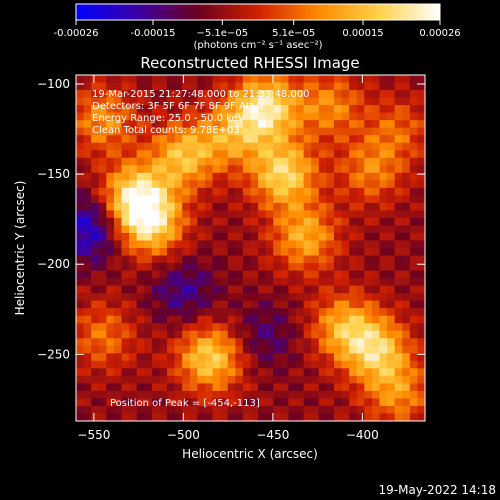 Image resolution: width=500 pixels, height=500 pixels. What do you see at coordinates (76, 29) in the screenshot?
I see `colorbar-tick: -0.00026` at bounding box center [76, 29].